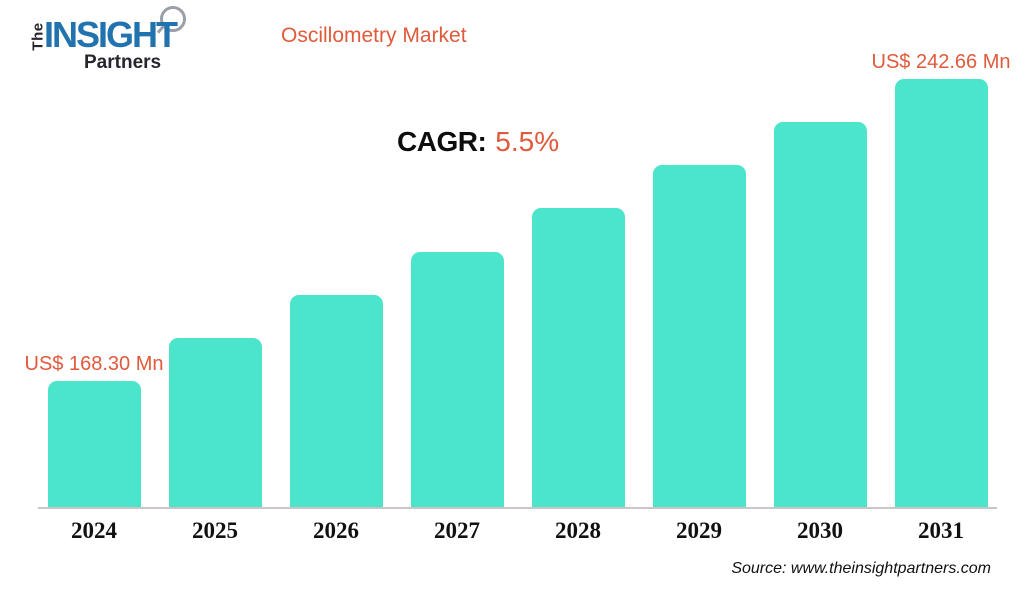 The width and height of the screenshot is (1027, 591). I want to click on bar-2025: 2025, so click(215, 440).